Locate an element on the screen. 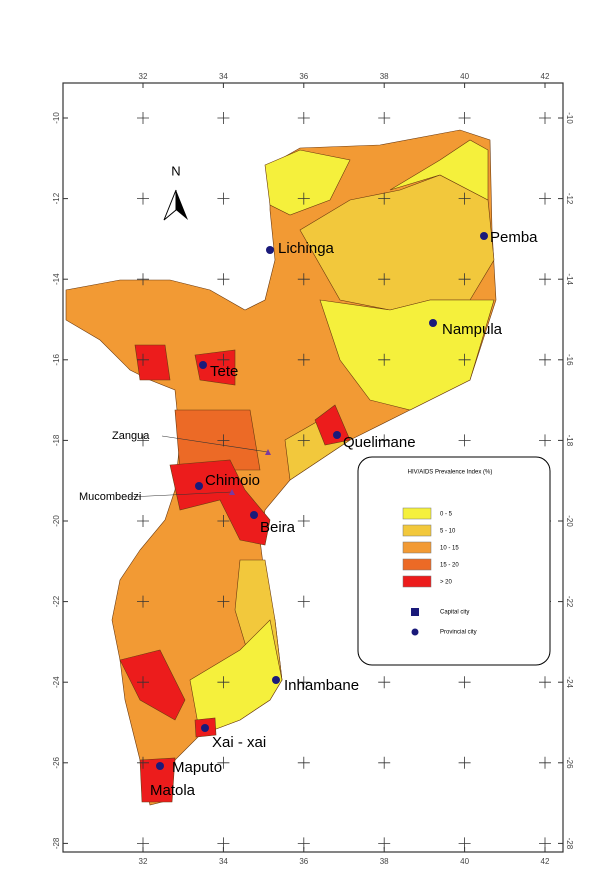 This screenshot has width=601, height=880. city-label: Matola is located at coordinates (173, 790).